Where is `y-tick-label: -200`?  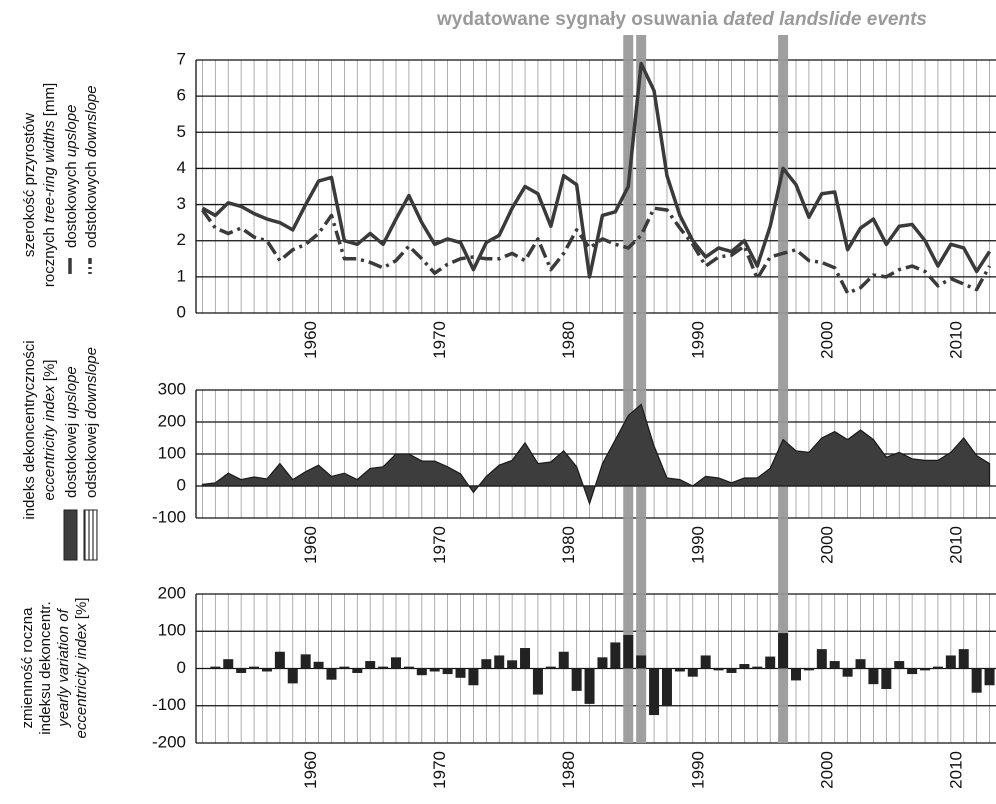
y-tick-label: -200 is located at coordinates (169, 741).